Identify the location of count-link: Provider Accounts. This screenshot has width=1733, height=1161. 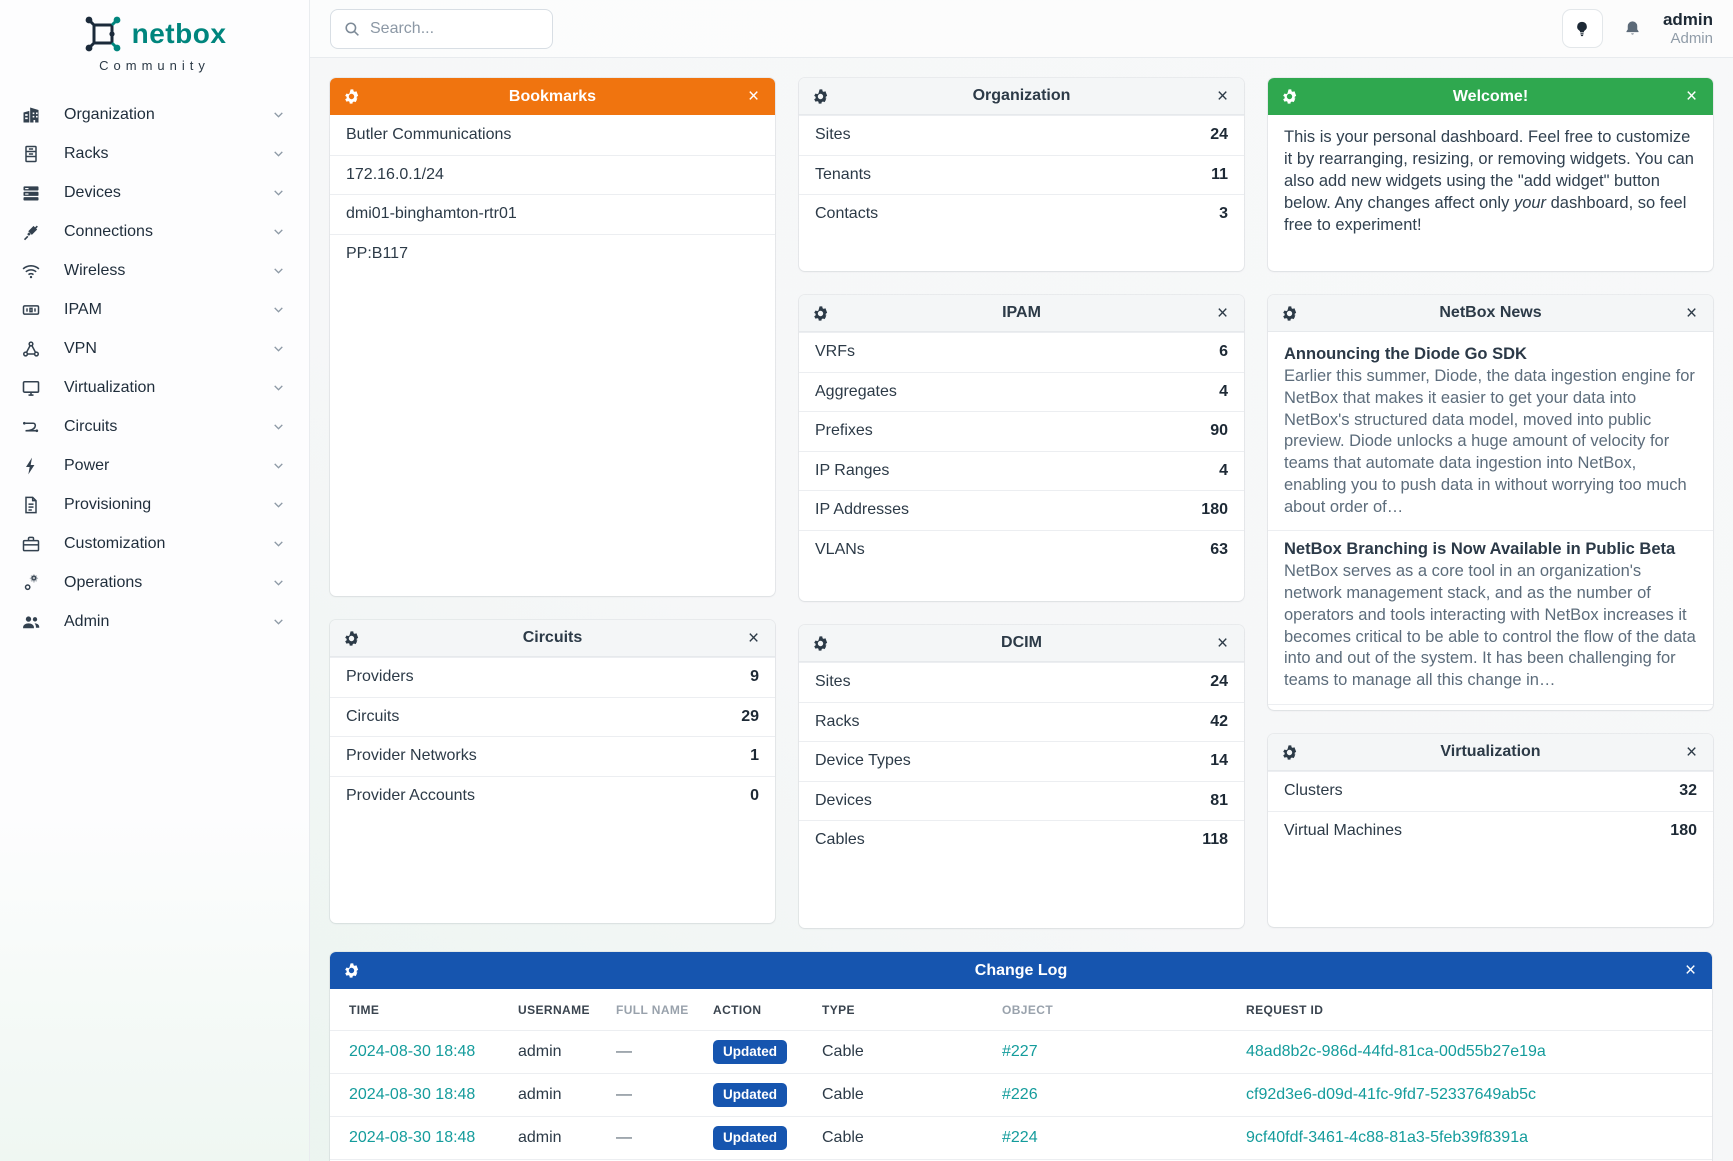
(410, 795).